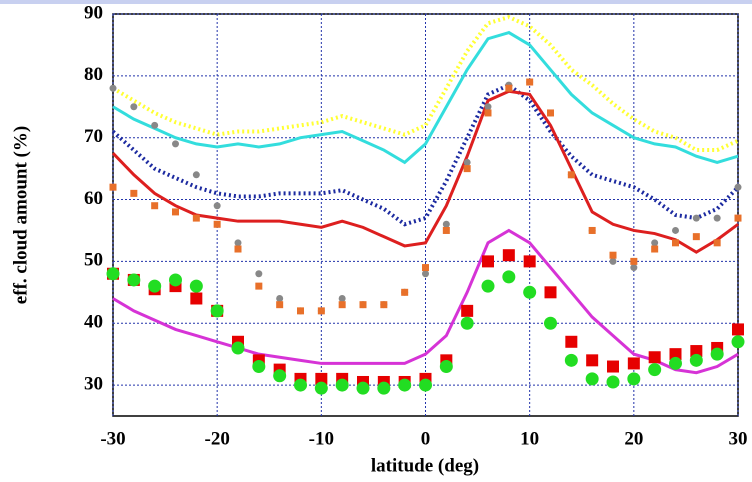 This screenshot has height=482, width=752. What do you see at coordinates (93, 136) in the screenshot?
I see `y-tick-label: 70` at bounding box center [93, 136].